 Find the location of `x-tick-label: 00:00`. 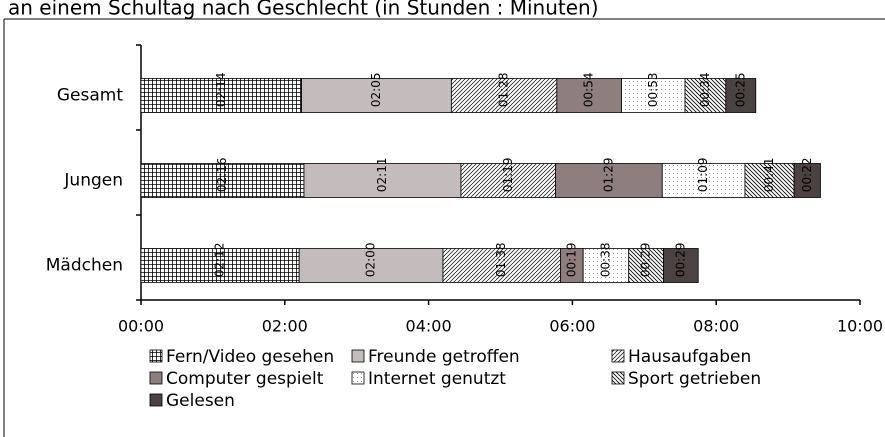

x-tick-label: 00:00 is located at coordinates (141, 326).